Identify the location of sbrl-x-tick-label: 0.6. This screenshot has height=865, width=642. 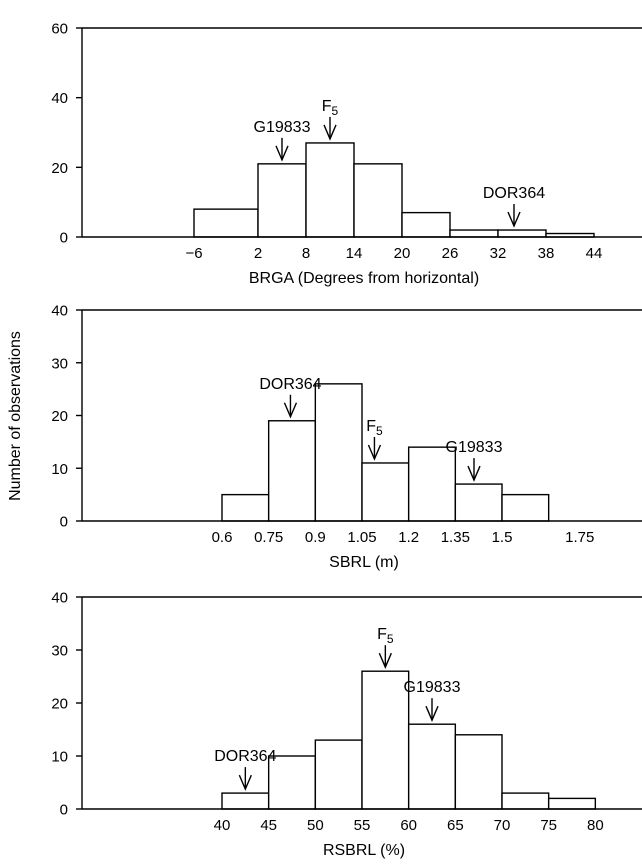
(222, 537).